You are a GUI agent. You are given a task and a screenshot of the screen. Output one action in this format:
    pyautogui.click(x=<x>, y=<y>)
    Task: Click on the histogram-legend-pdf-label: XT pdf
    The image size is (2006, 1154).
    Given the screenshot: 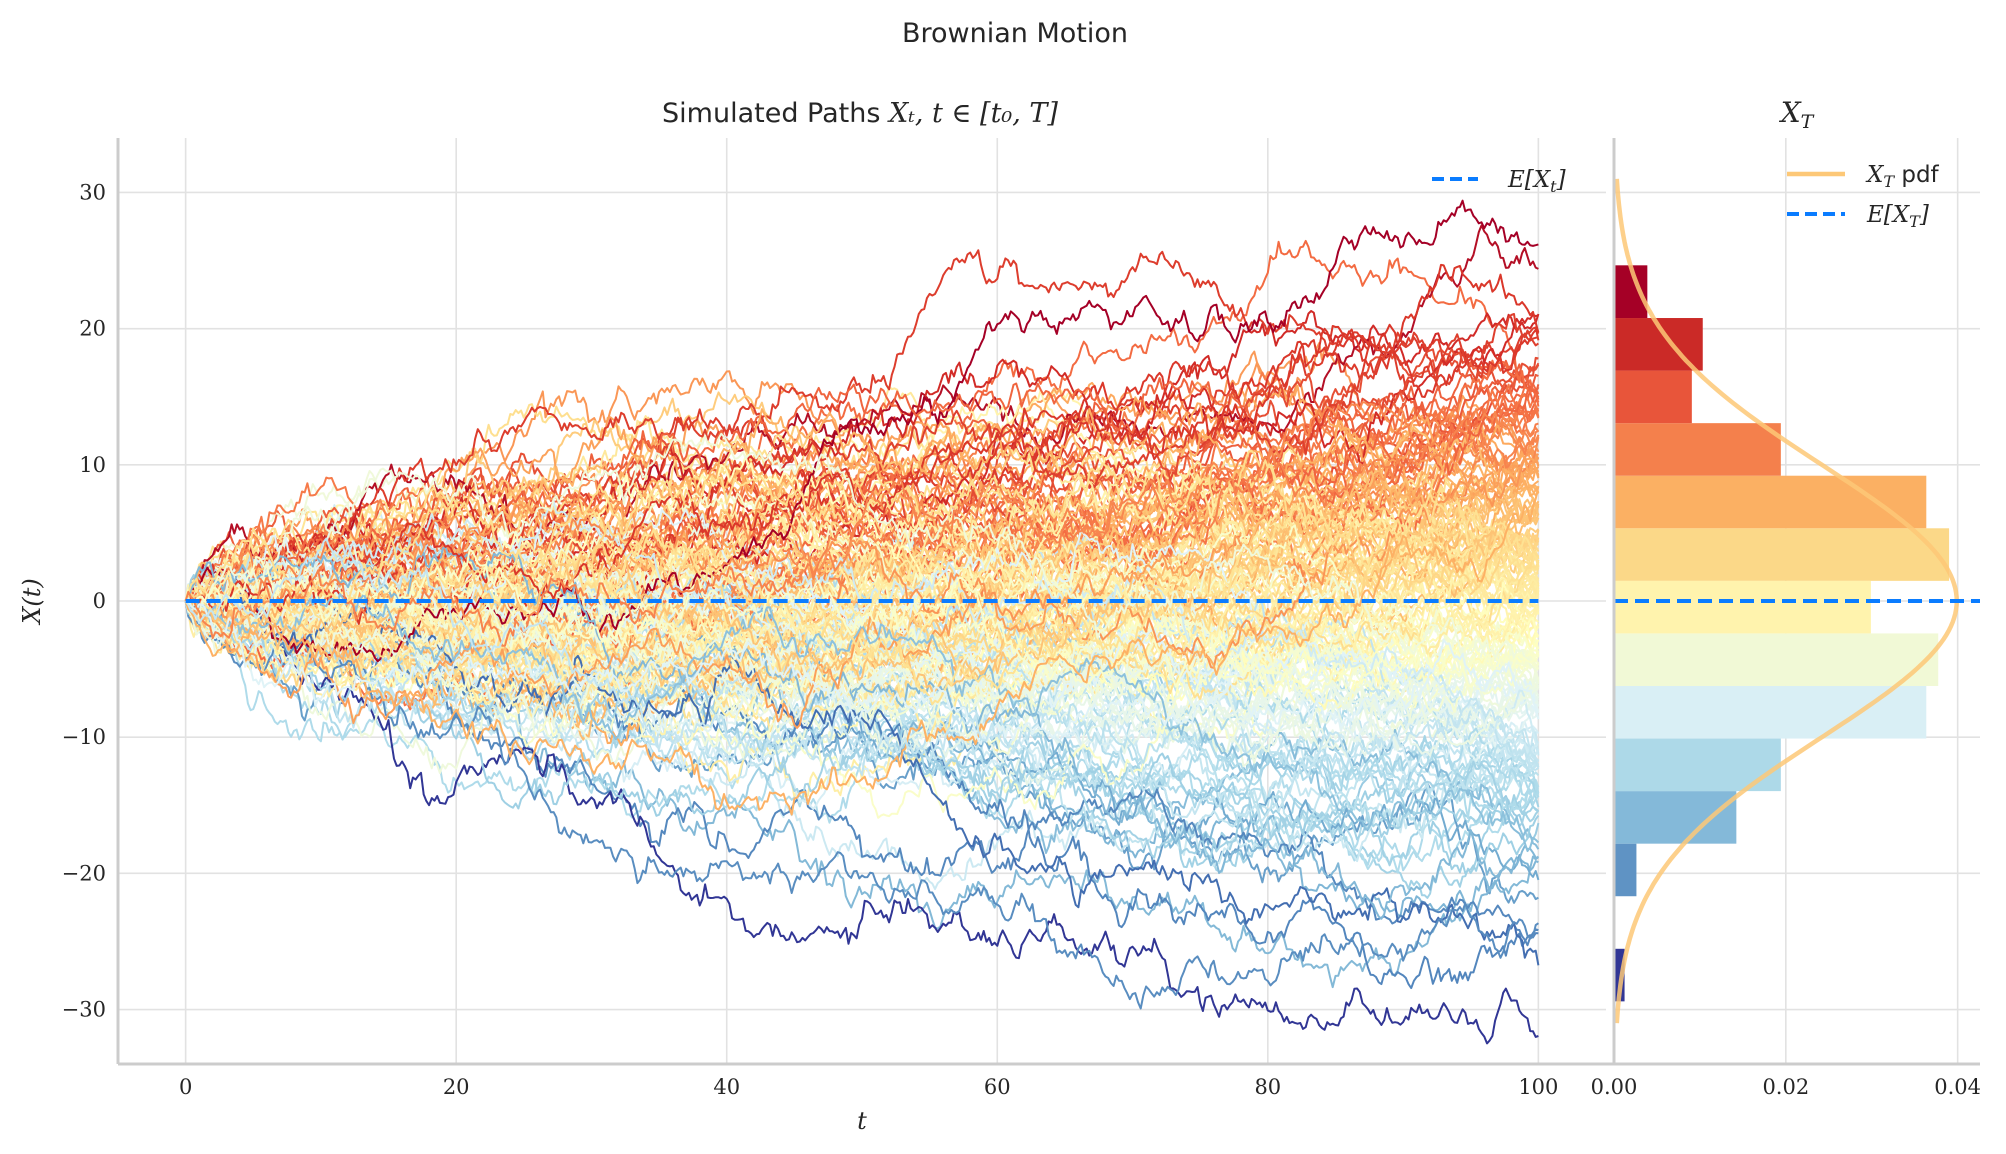 What is the action you would take?
    pyautogui.click(x=1902, y=176)
    